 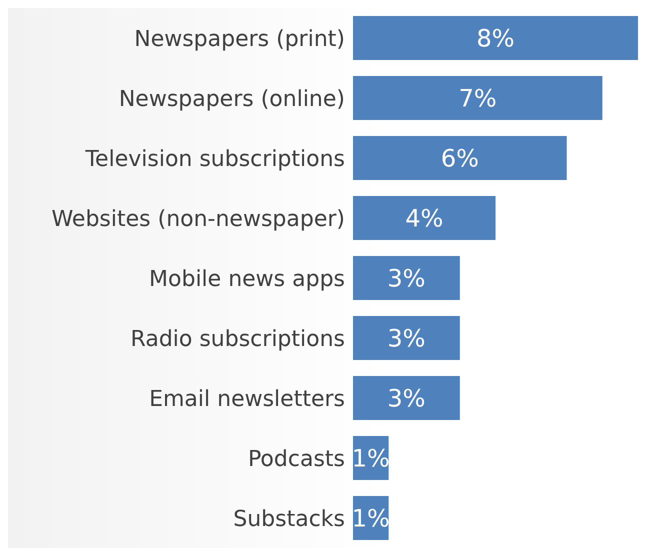 I want to click on y-tick-label: Podcasts, so click(x=296, y=459).